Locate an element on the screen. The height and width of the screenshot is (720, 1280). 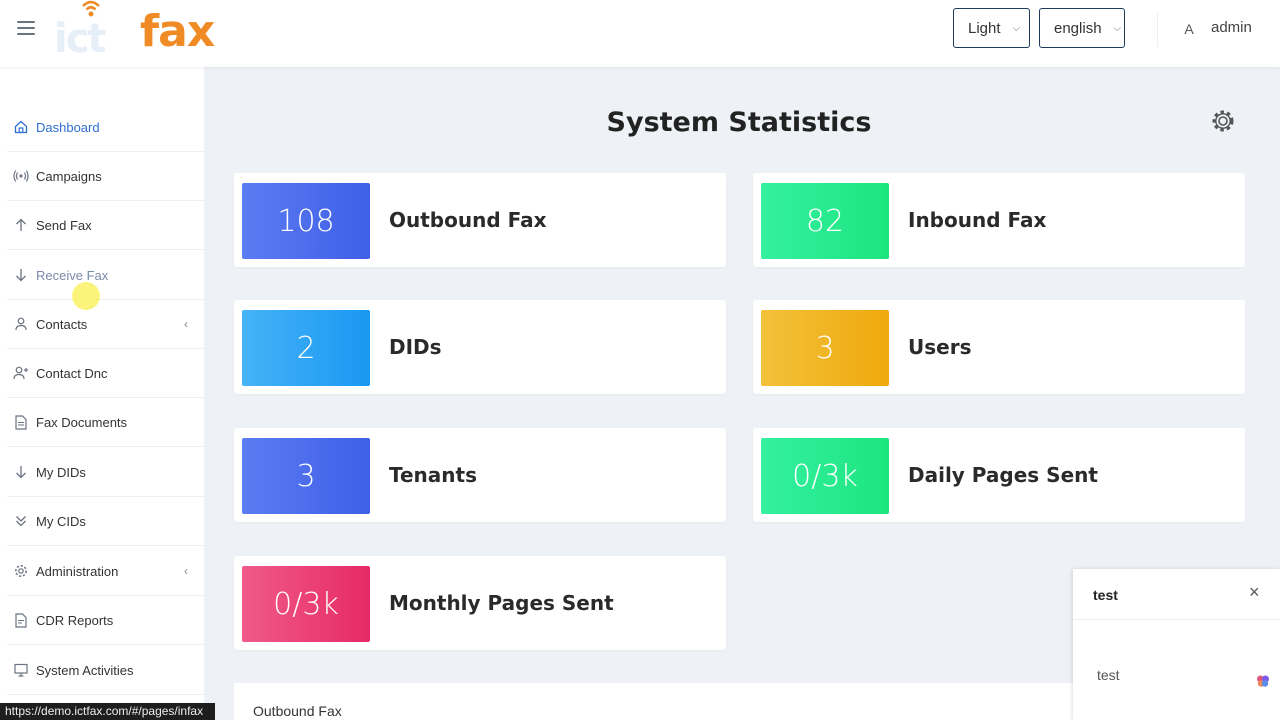
link-status-bar: https://demo.ictfax.com/#/pages/infax is located at coordinates (107, 711).